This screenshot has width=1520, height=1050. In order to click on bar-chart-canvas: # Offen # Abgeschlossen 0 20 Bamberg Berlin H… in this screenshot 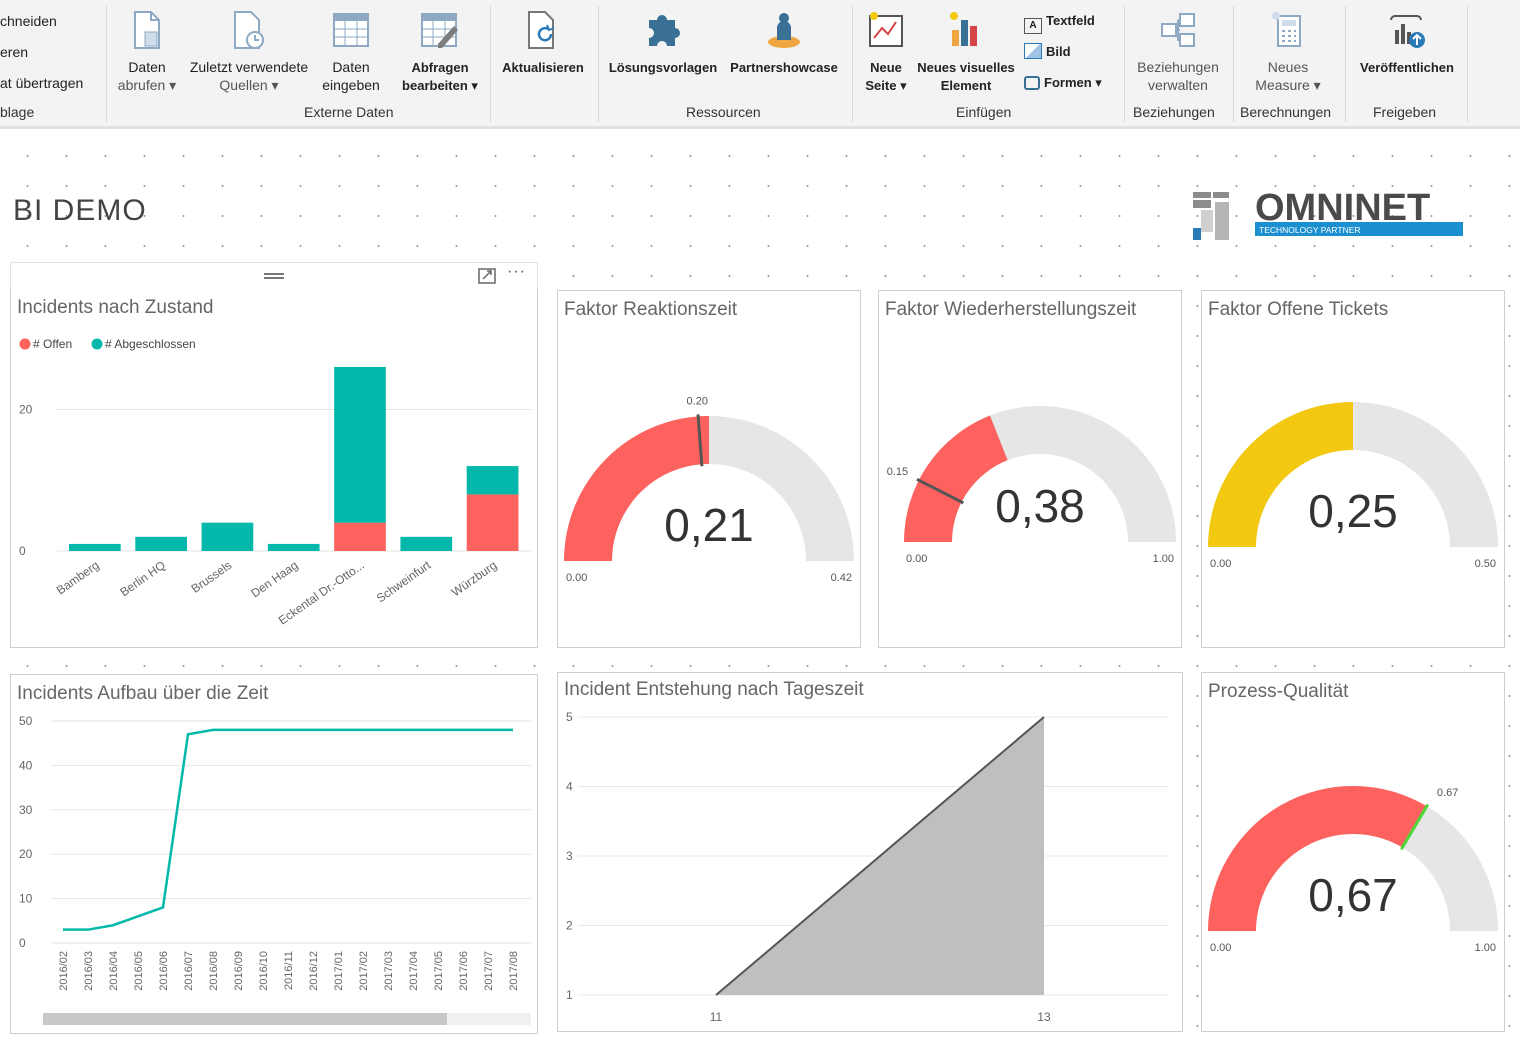, I will do `click(275, 482)`.